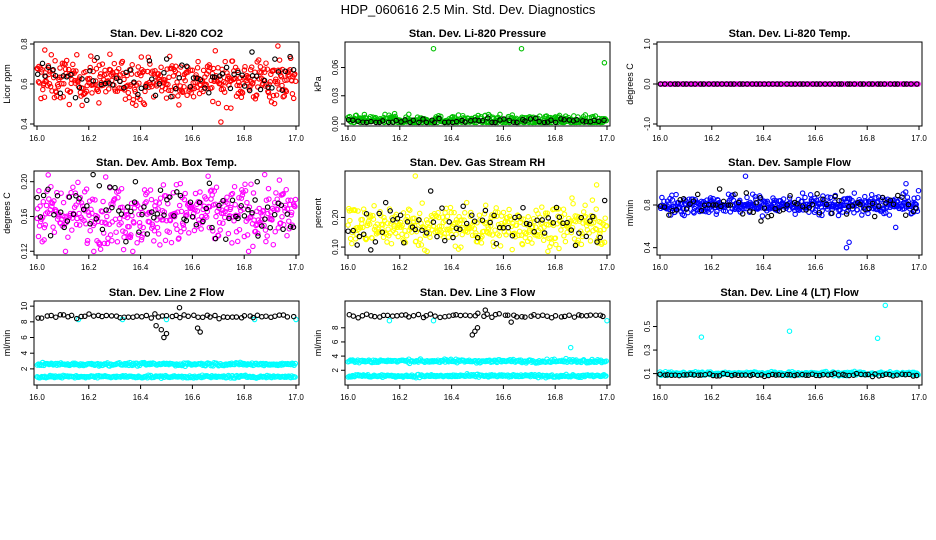 This screenshot has height=540, width=936. Describe the element at coordinates (37, 267) in the screenshot. I see `x-tick-label: 16.0` at that location.